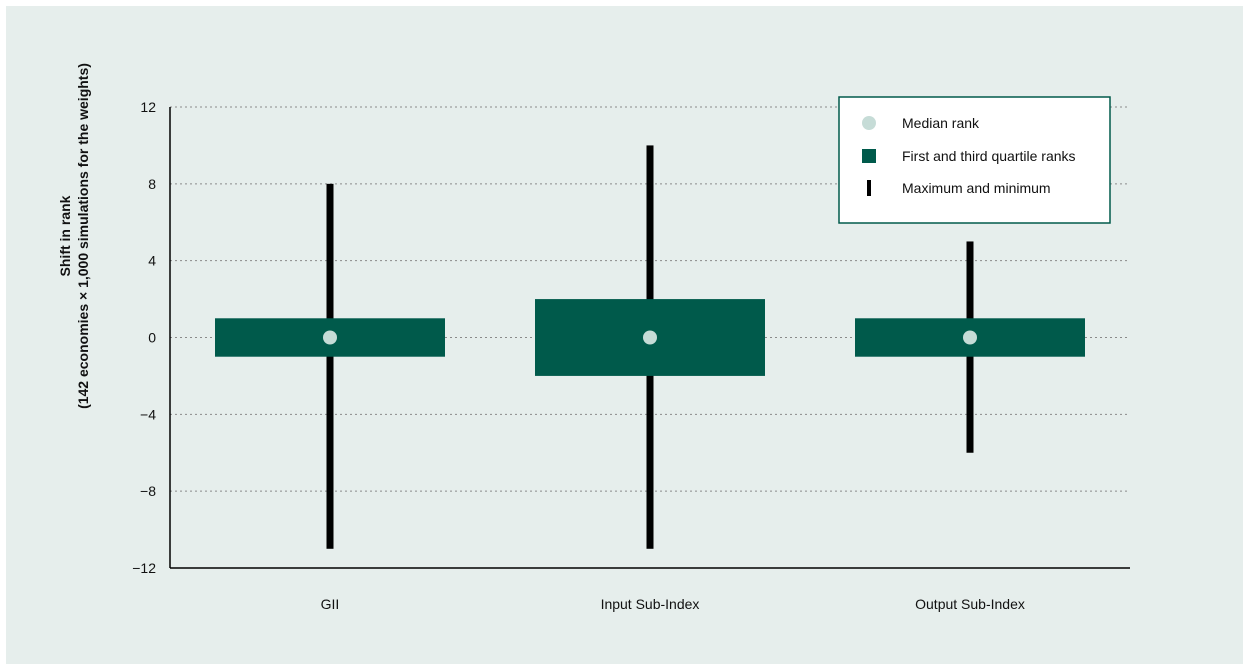 This screenshot has height=670, width=1249. I want to click on x-category-labels: GII Input Sub-Index Output Sub-Index, so click(673, 604).